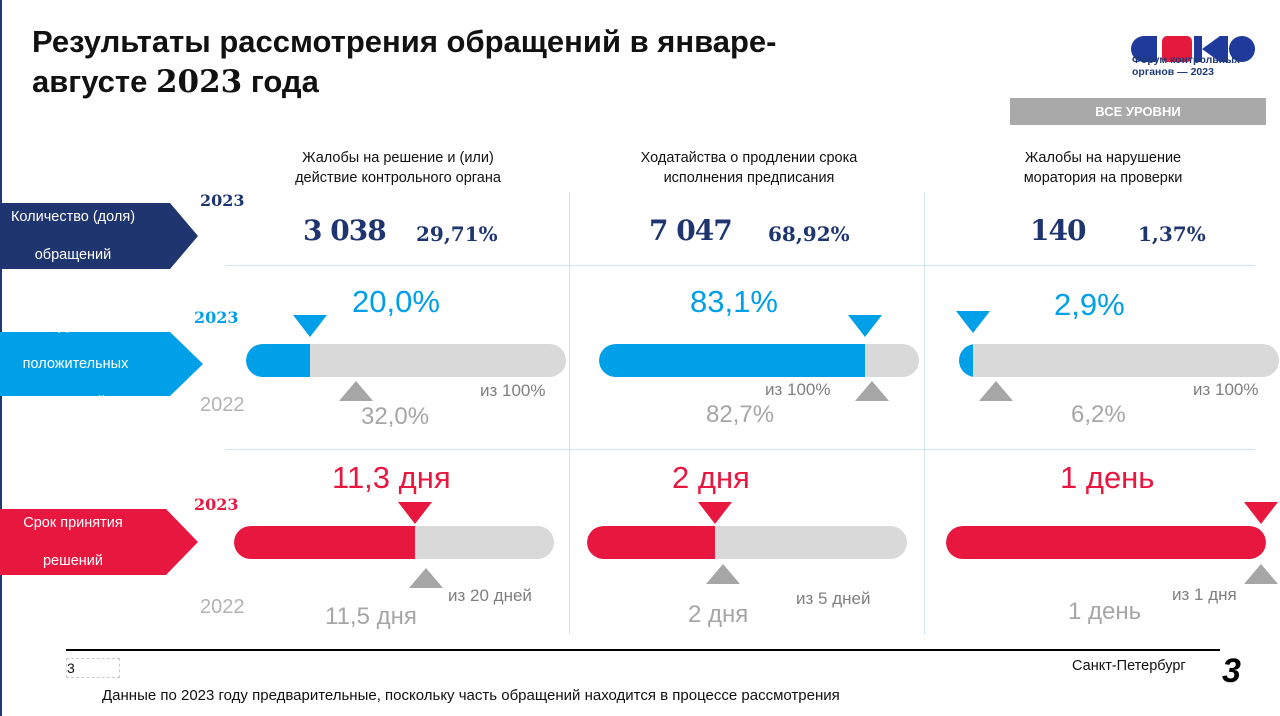 The image size is (1280, 716). Describe the element at coordinates (391, 477) in the screenshot. I see `term-current-value: 11,3 дня` at that location.